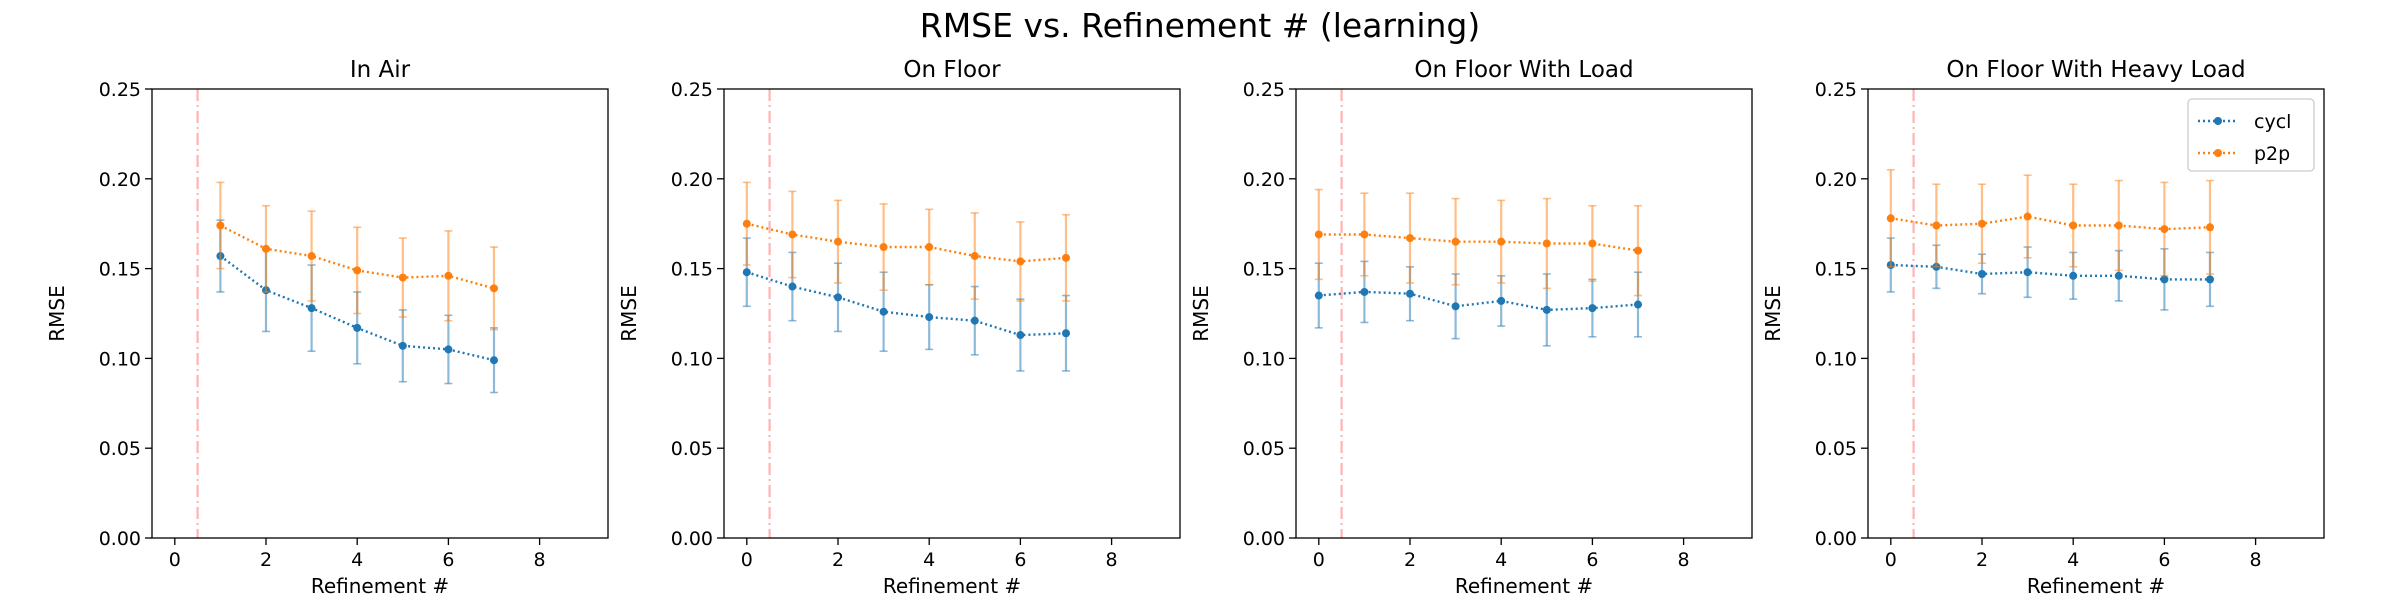 The width and height of the screenshot is (2400, 600). Describe the element at coordinates (2218, 121) in the screenshot. I see `legend-marker-cycl` at that location.